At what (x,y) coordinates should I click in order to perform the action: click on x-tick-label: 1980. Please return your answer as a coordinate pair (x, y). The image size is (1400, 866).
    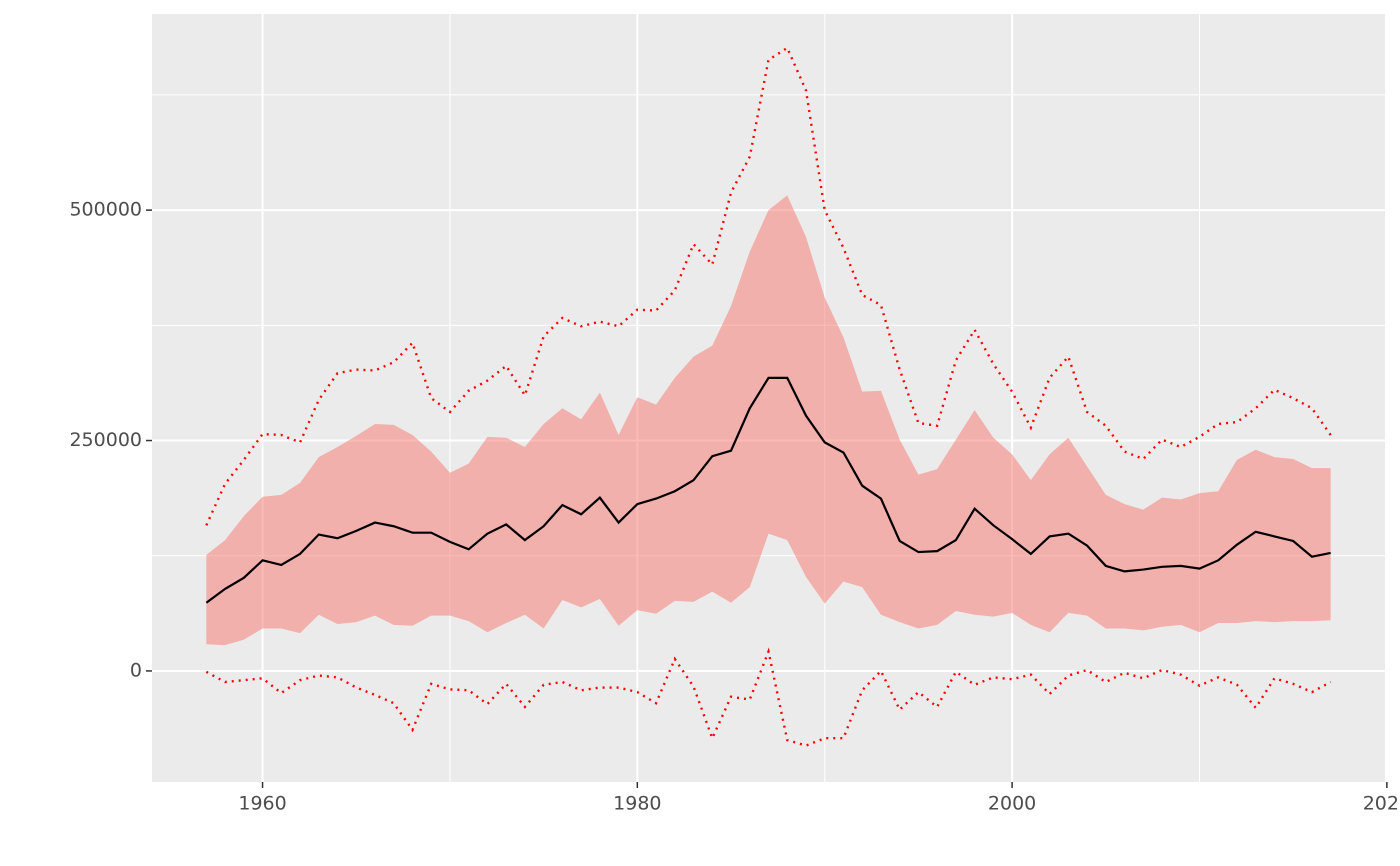
    Looking at the image, I should click on (637, 804).